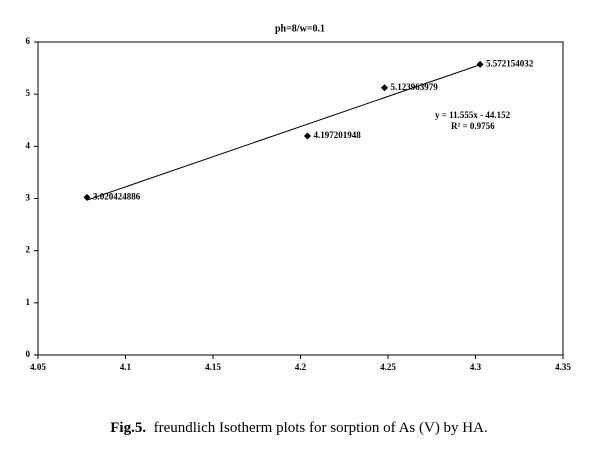  What do you see at coordinates (128, 428) in the screenshot?
I see `caption-label: Fig.5.` at bounding box center [128, 428].